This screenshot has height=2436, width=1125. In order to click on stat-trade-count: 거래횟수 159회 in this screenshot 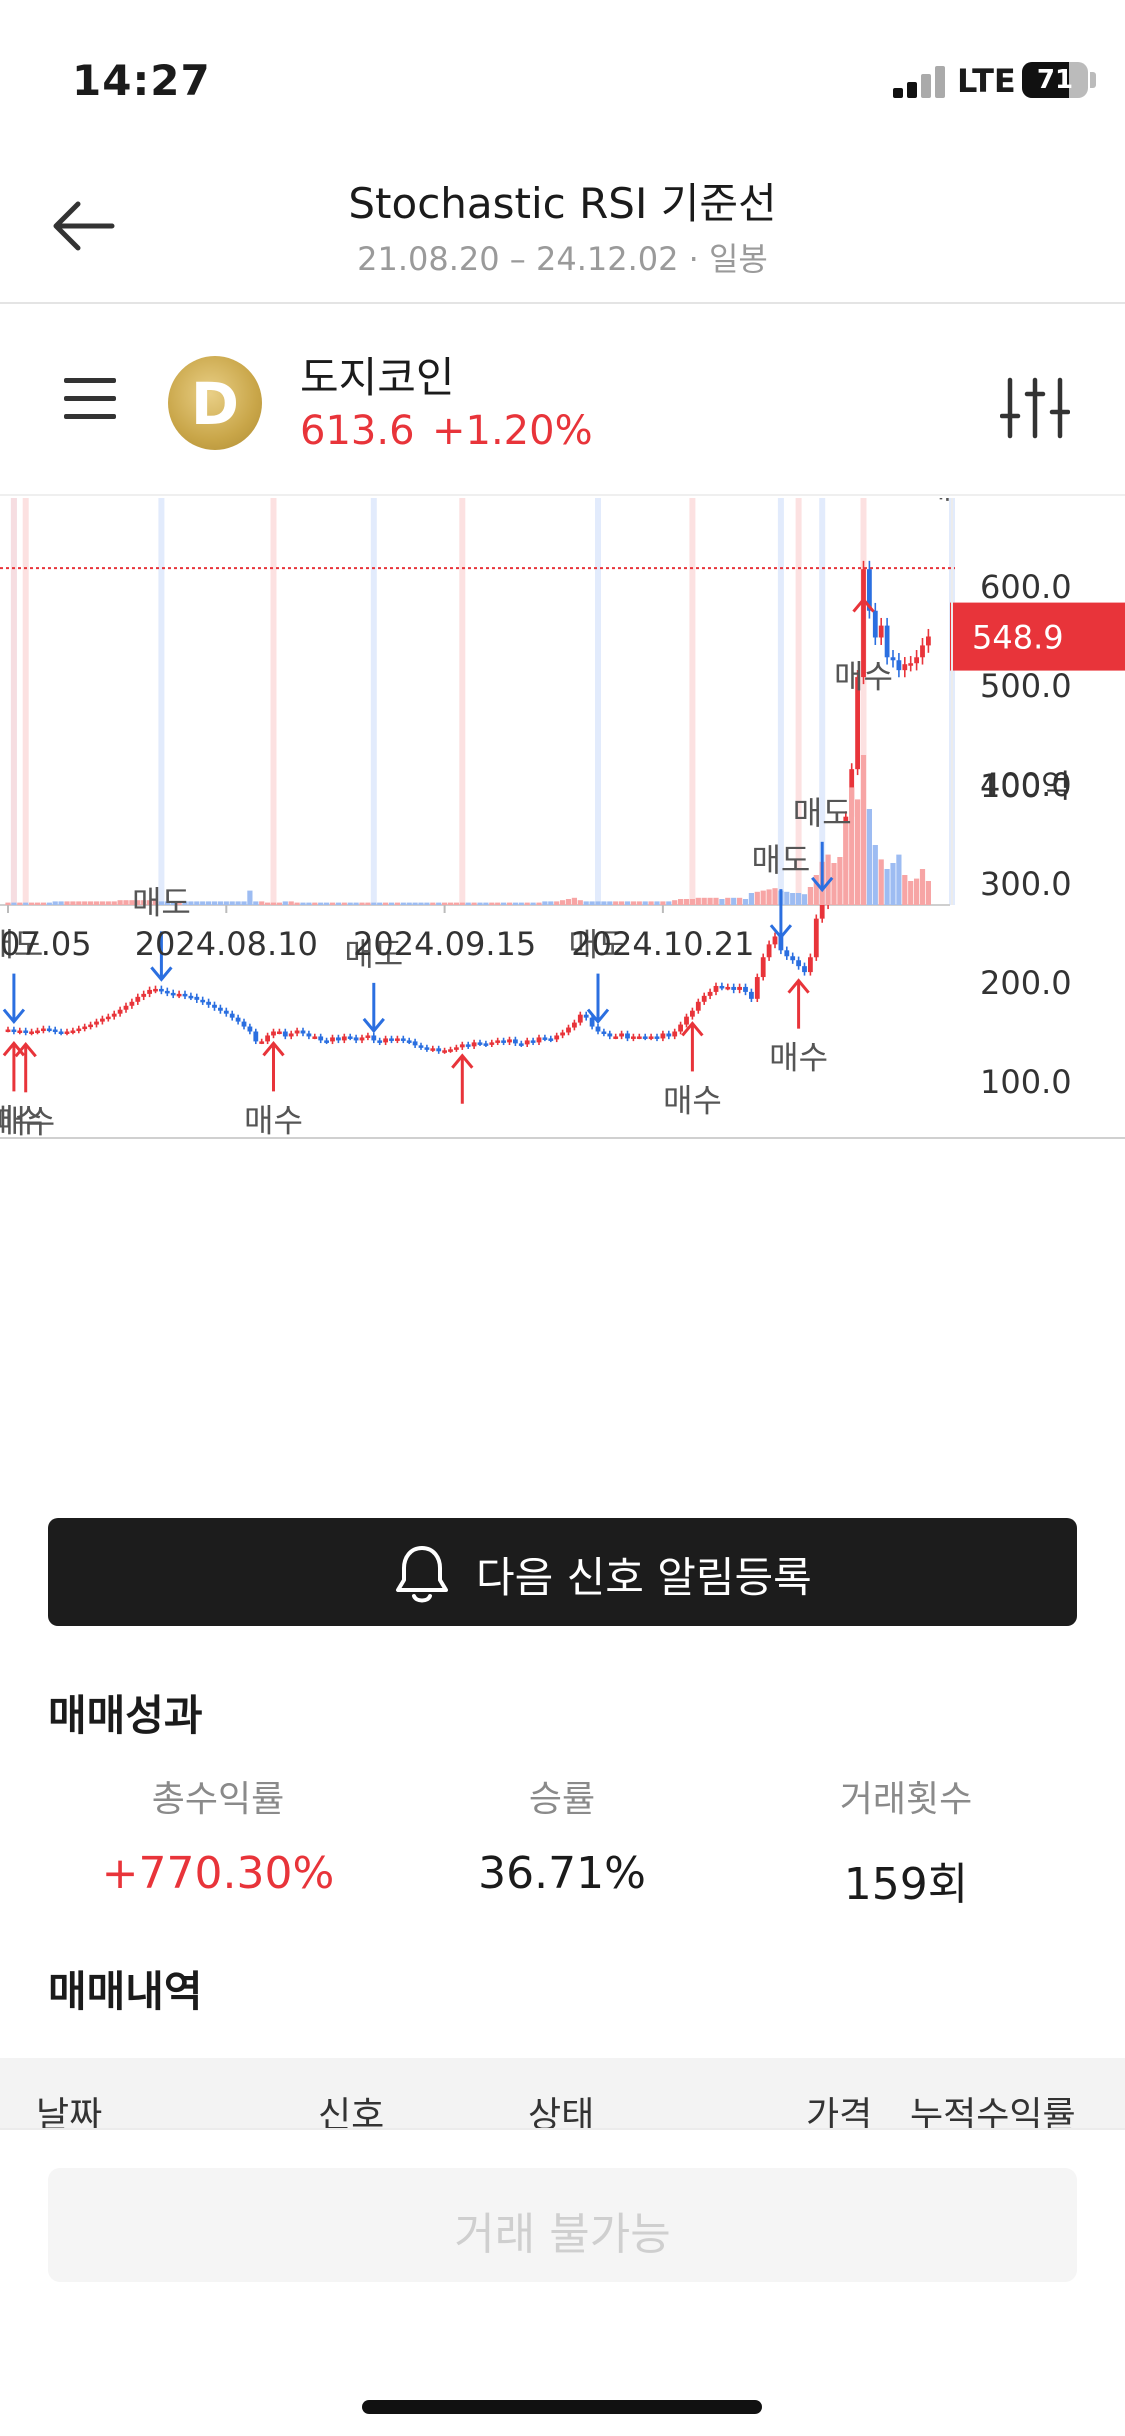, I will do `click(906, 1841)`.